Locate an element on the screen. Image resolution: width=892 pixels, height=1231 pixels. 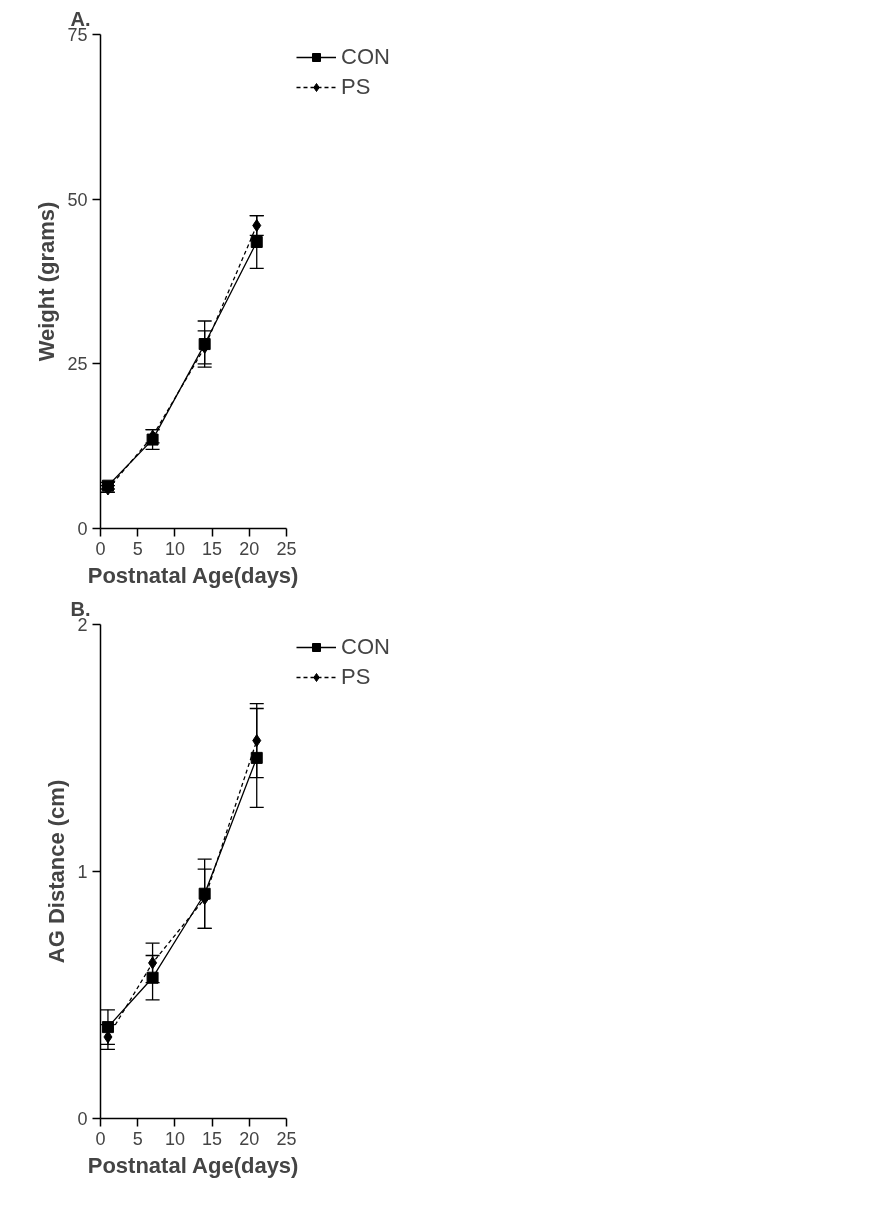
y-tick-label: 50 is located at coordinates (77, 199).